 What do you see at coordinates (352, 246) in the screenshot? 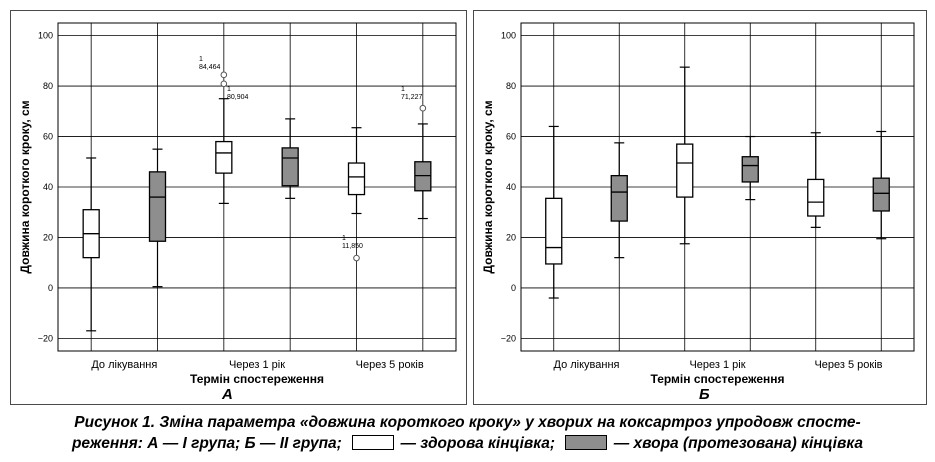
I see `outlier-value: 11,850` at bounding box center [352, 246].